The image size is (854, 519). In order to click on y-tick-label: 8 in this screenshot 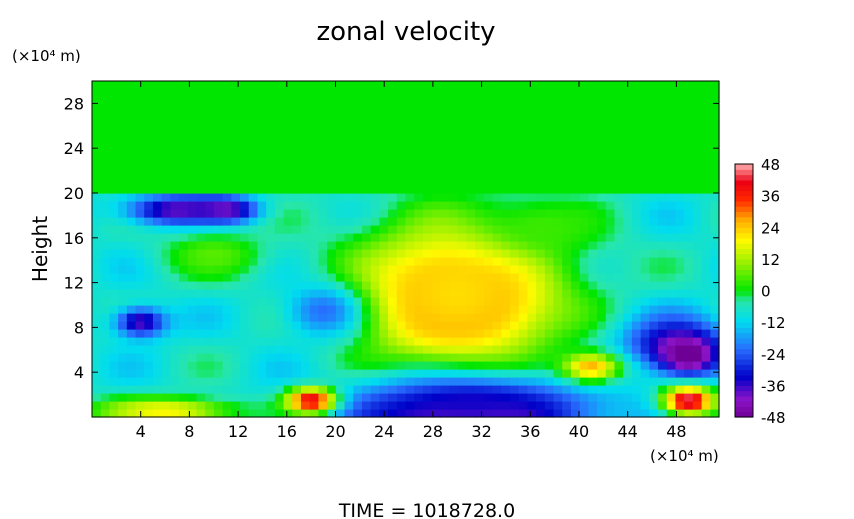, I will do `click(79, 327)`.